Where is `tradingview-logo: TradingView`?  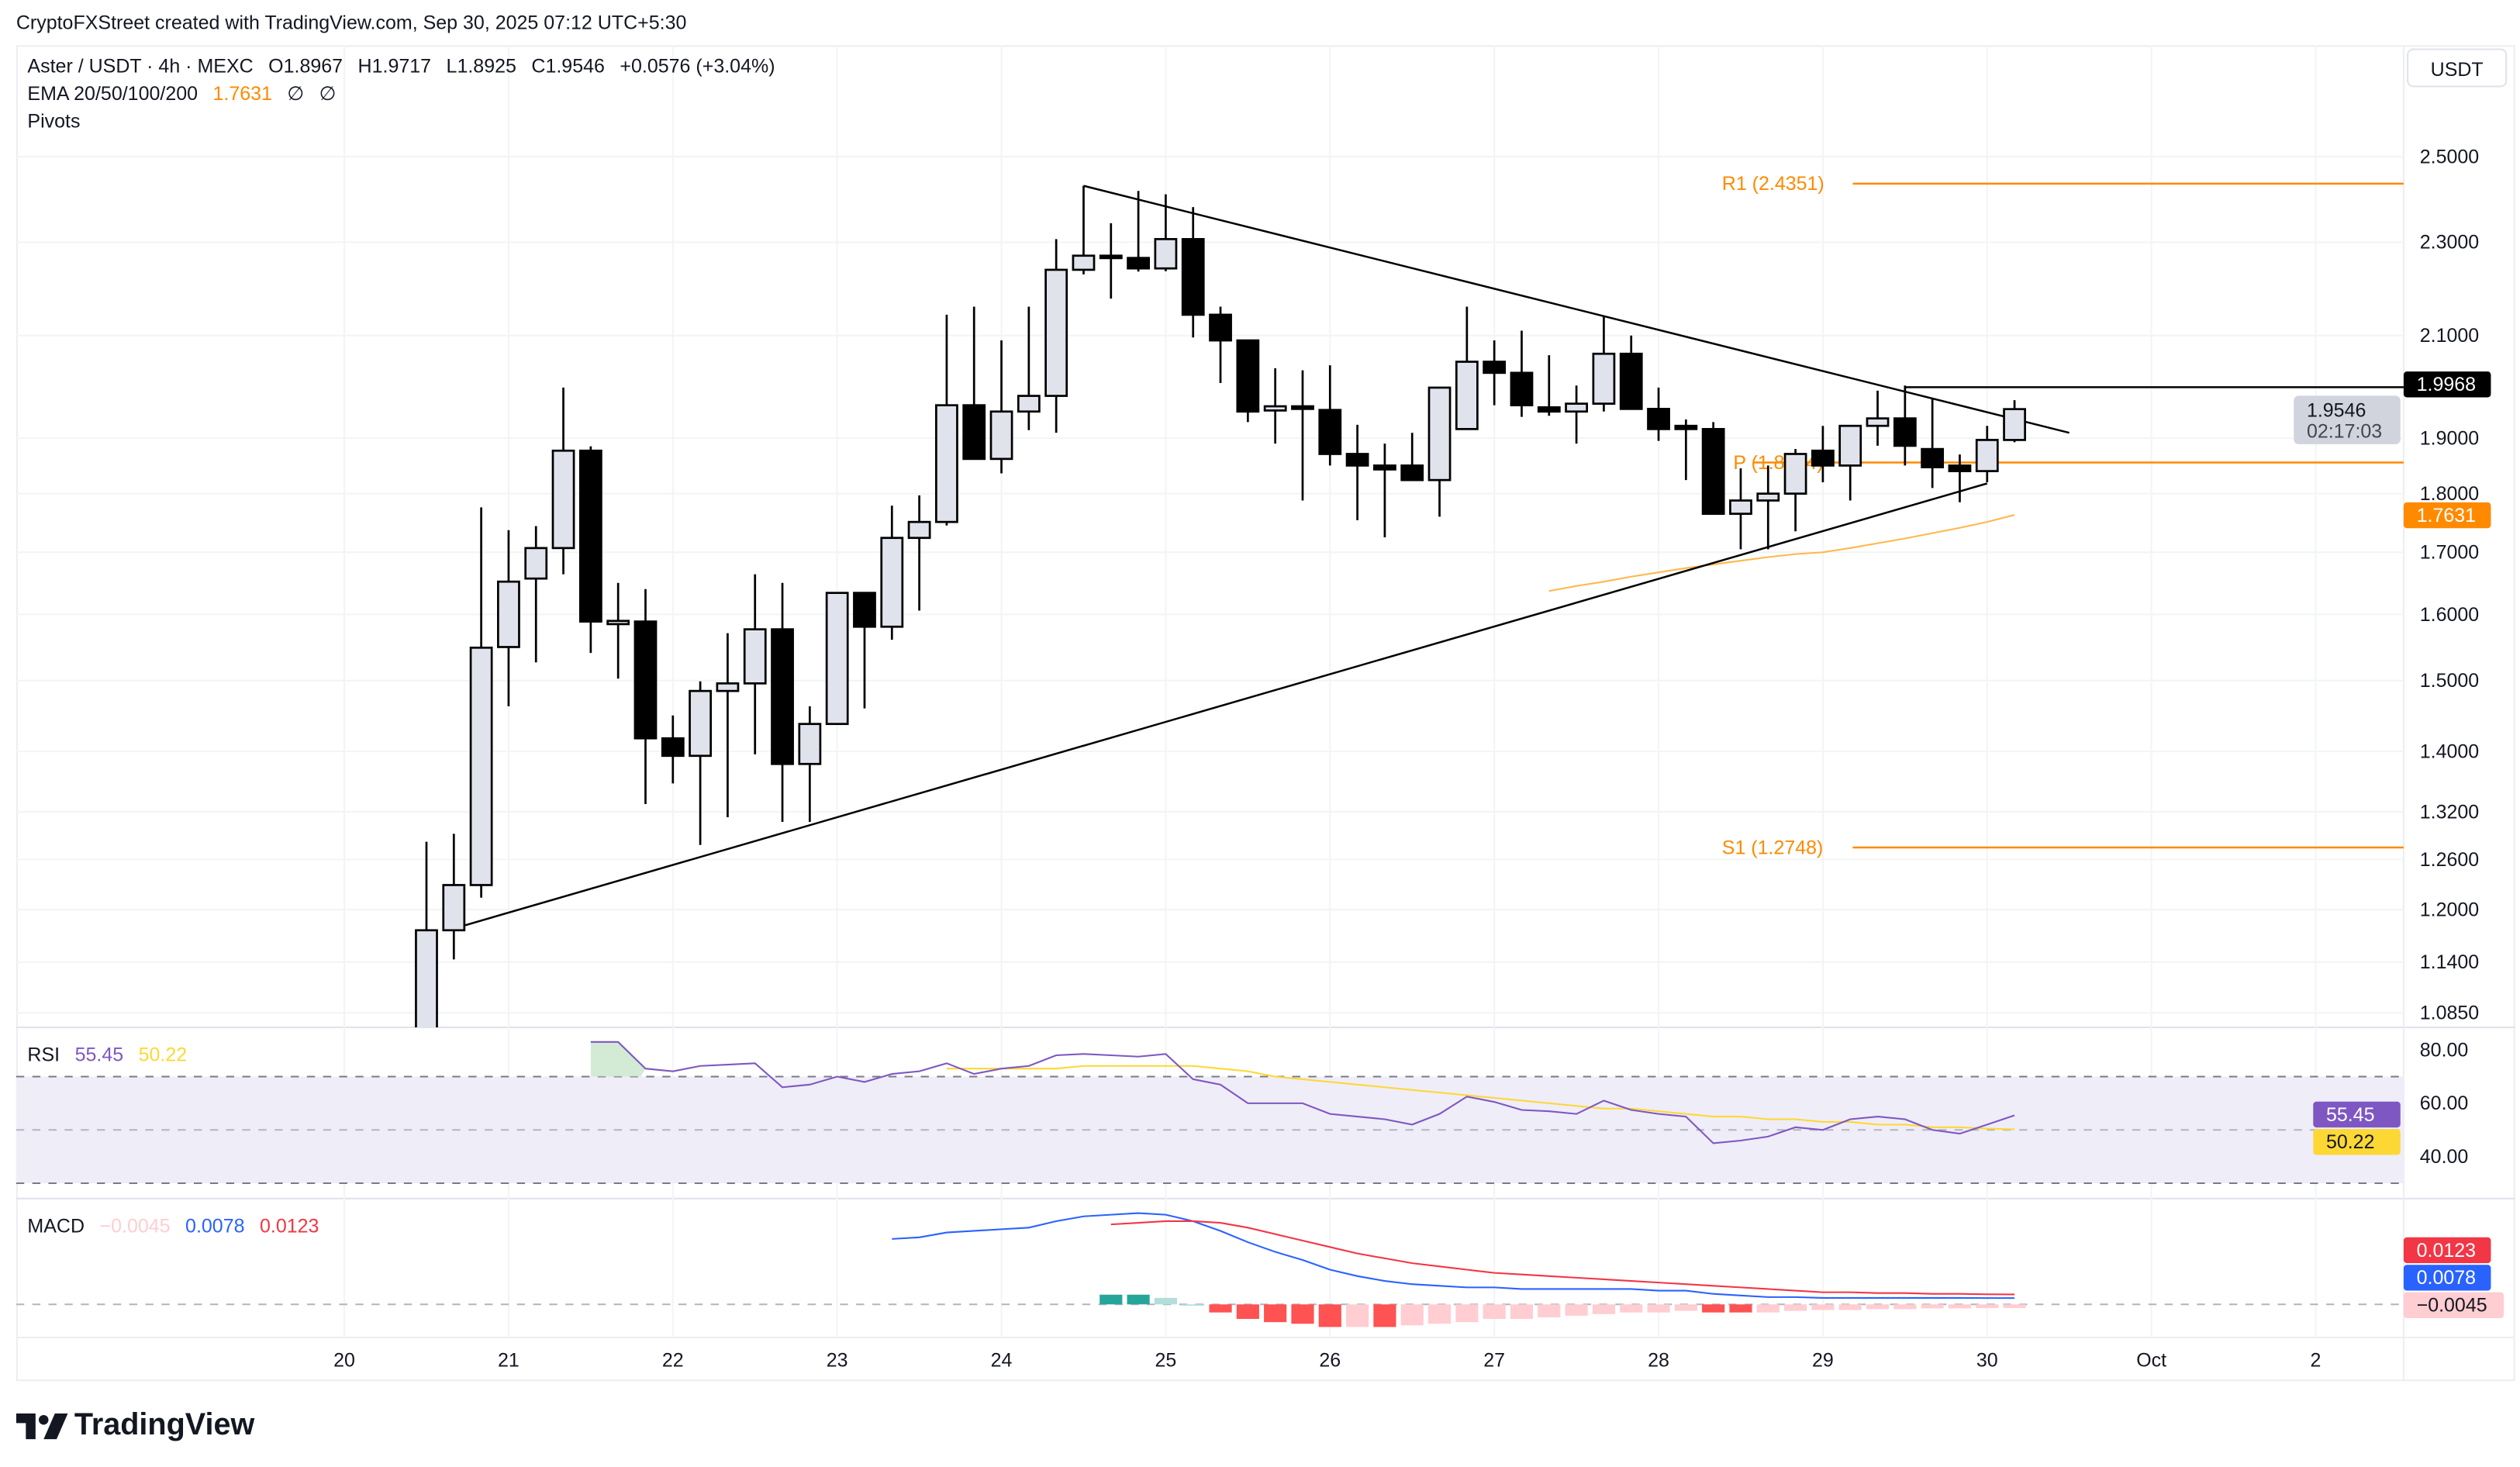
tradingview-logo: TradingView is located at coordinates (135, 1427).